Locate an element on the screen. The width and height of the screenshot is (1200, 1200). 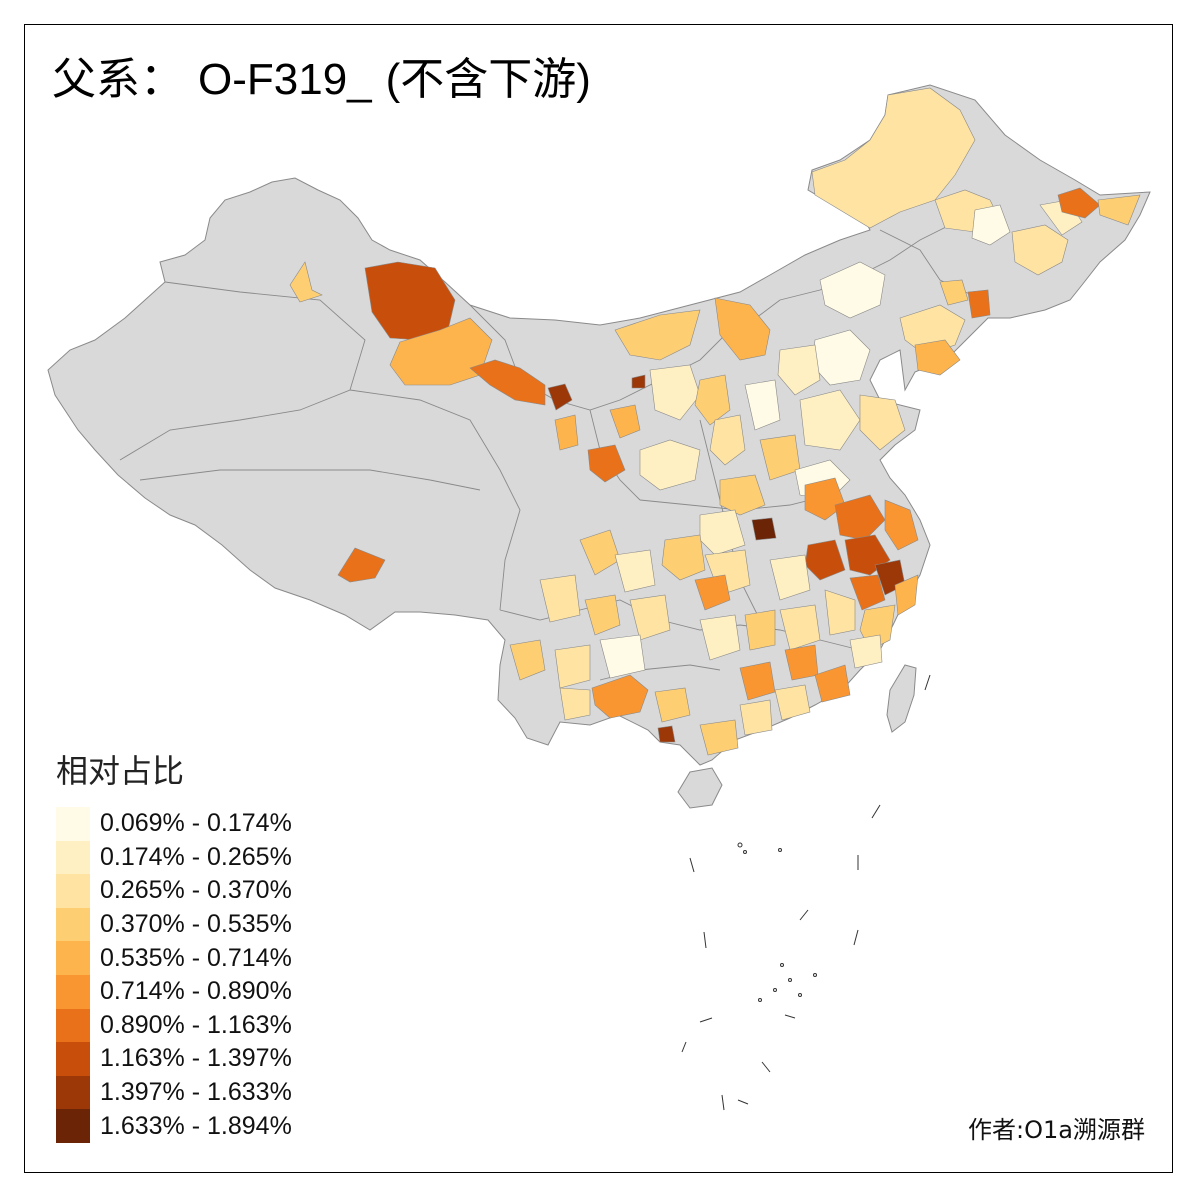
legend-item: 0.535% - 0.714% is located at coordinates (174, 958).